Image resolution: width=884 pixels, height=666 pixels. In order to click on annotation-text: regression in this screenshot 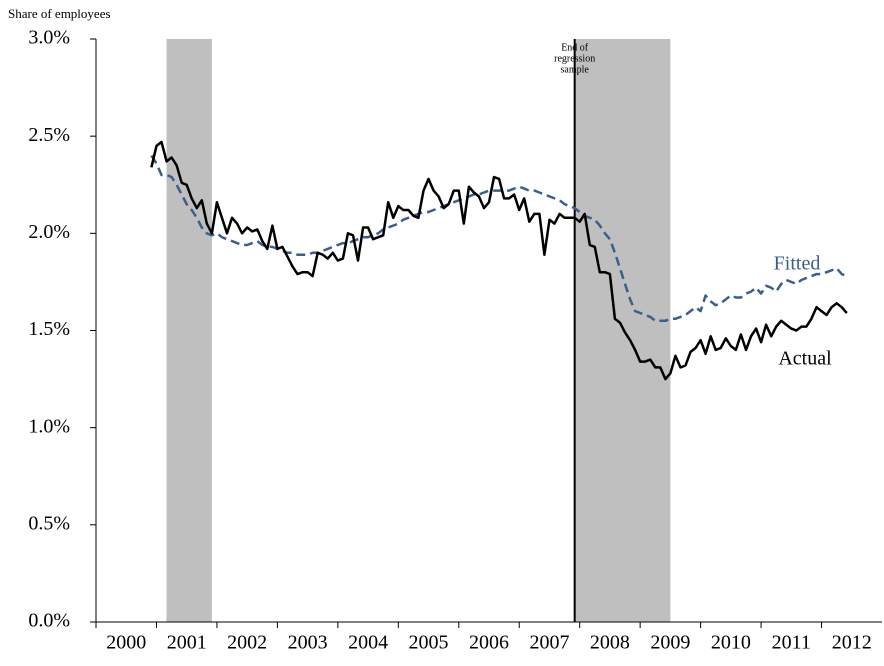, I will do `click(574, 58)`.